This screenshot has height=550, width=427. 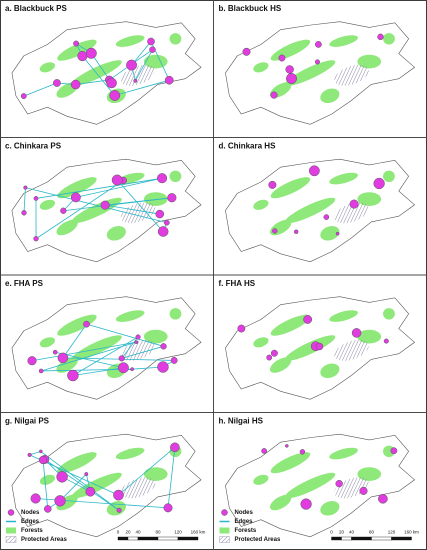 What do you see at coordinates (11, 539) in the screenshot?
I see `legend-protected` at bounding box center [11, 539].